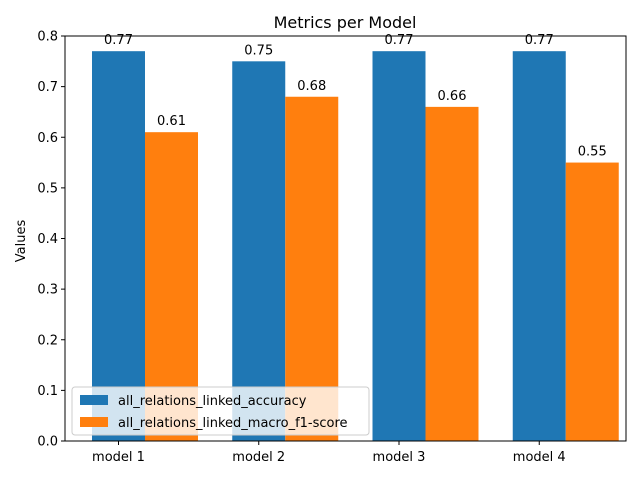  Describe the element at coordinates (47, 391) in the screenshot. I see `y-tick-label: 0.1` at that location.